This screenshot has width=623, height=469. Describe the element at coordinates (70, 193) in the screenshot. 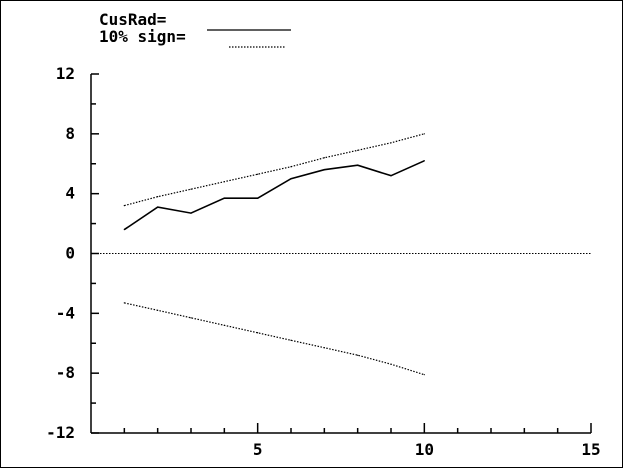

I see `y-tick-label: 4` at that location.